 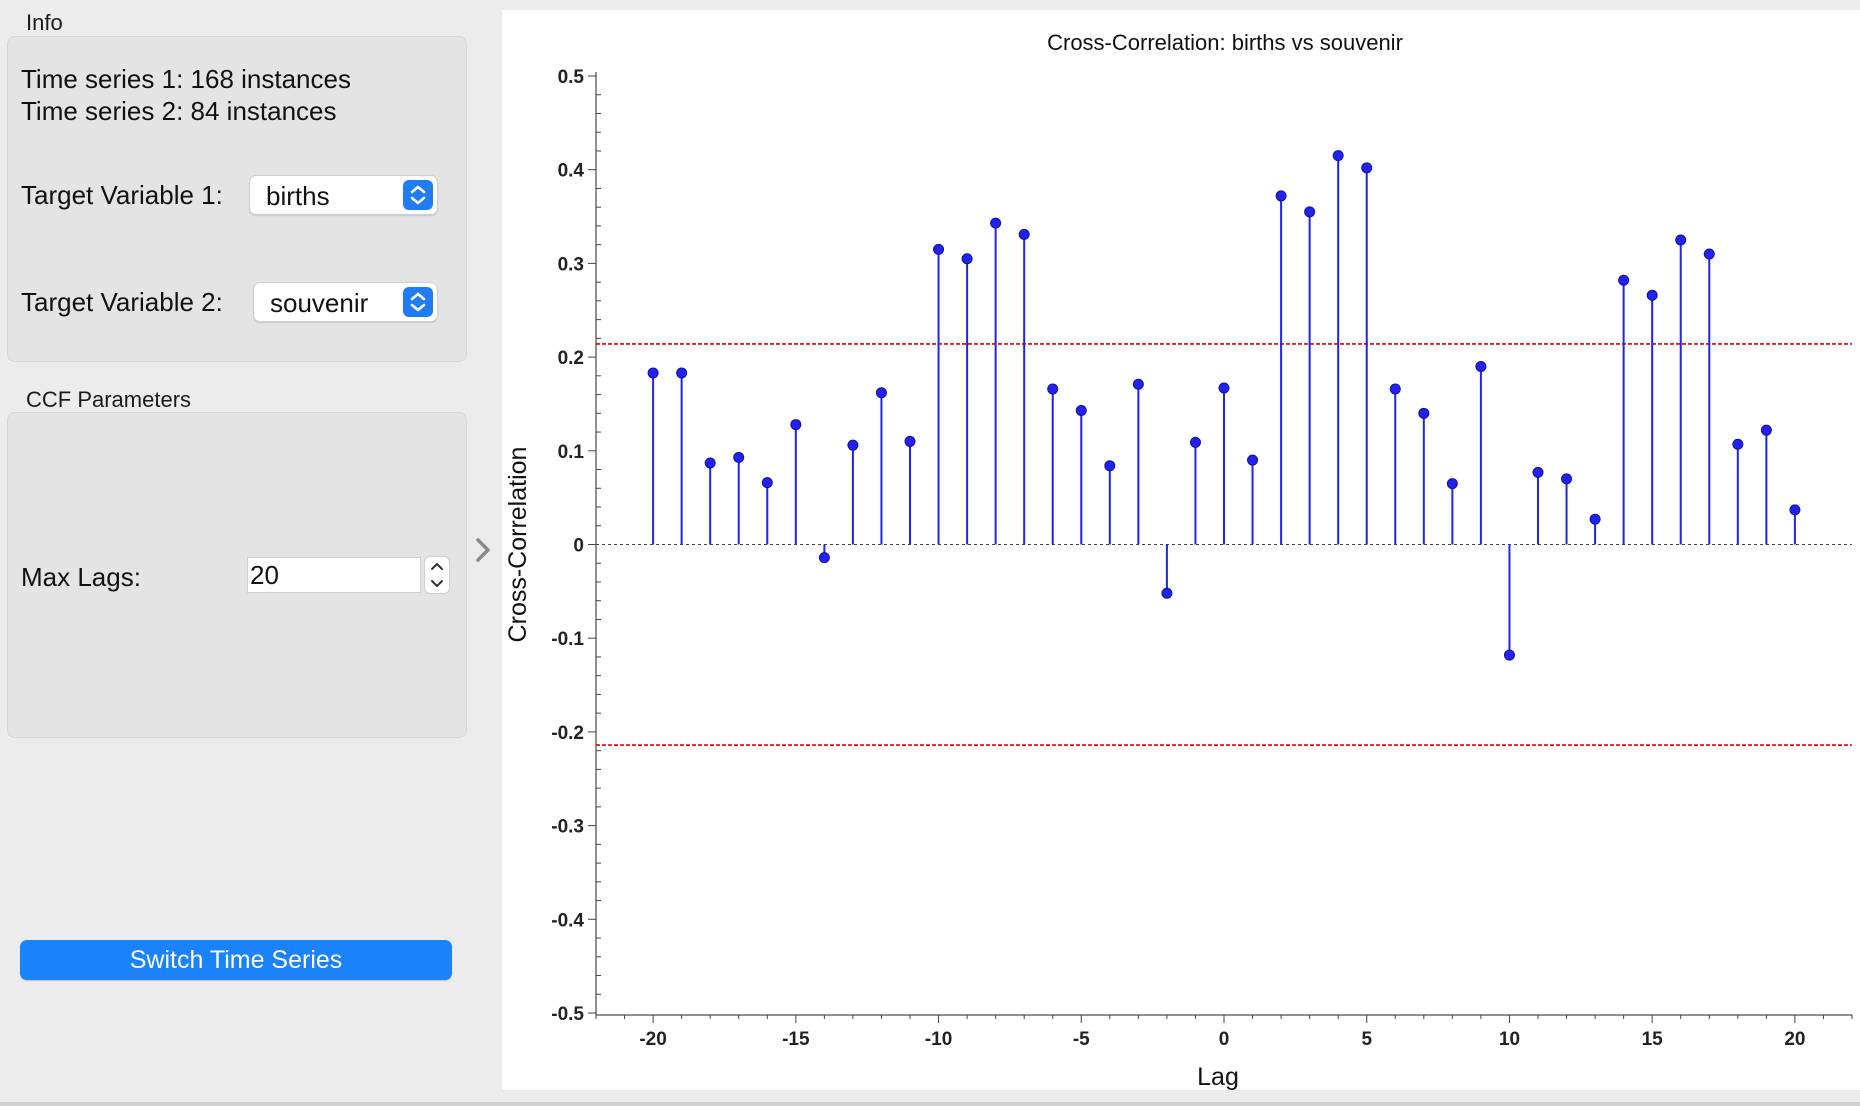 I want to click on x-tick-label: 0, so click(x=1224, y=1039).